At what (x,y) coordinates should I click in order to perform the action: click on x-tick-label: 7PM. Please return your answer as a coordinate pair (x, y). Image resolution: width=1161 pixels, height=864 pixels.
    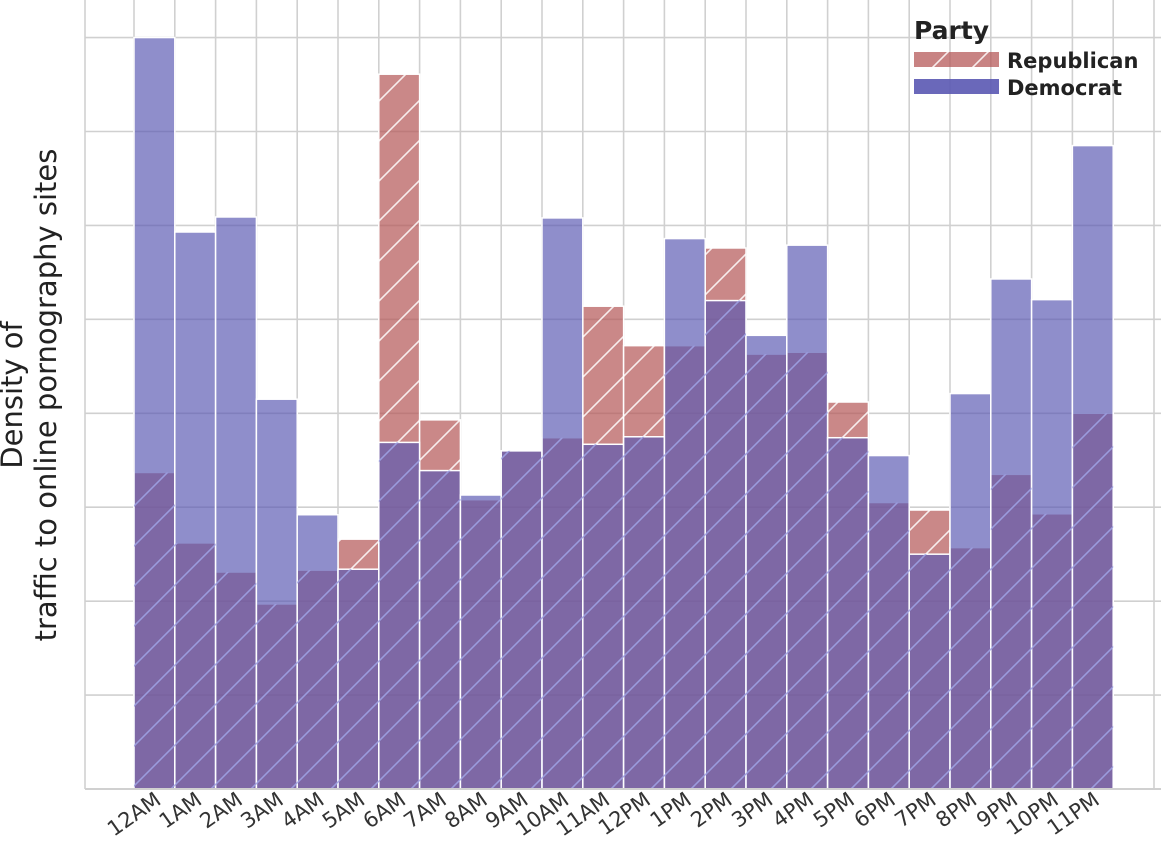
    Looking at the image, I should click on (916, 809).